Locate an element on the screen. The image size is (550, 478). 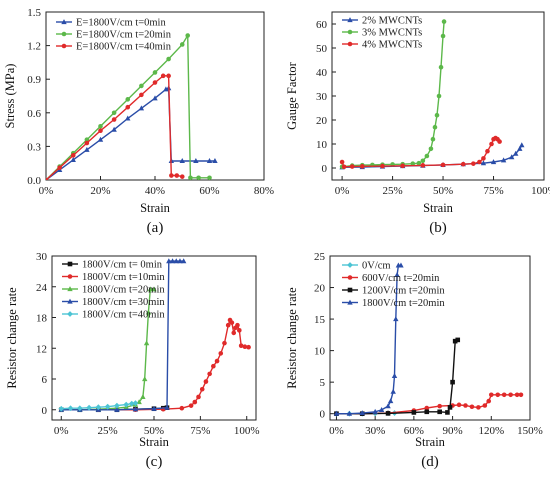
panel-d-legend-entry: 0V/cm is located at coordinates (376, 266).